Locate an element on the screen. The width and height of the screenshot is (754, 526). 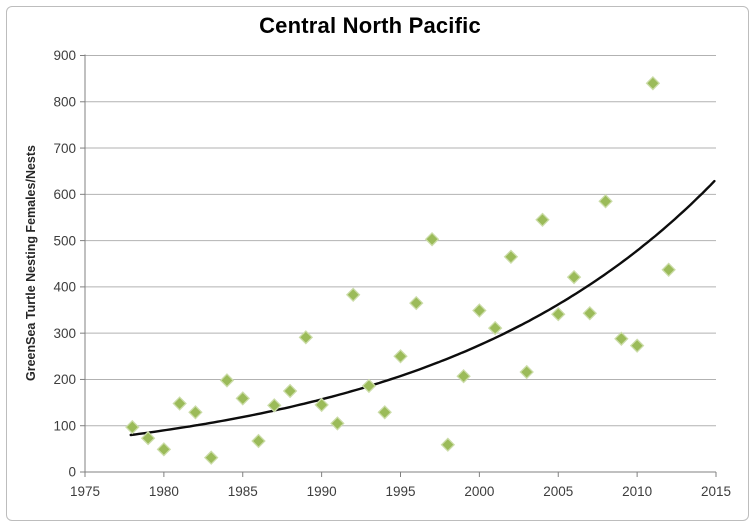
y-tick-label-100: 100 is located at coordinates (64, 425).